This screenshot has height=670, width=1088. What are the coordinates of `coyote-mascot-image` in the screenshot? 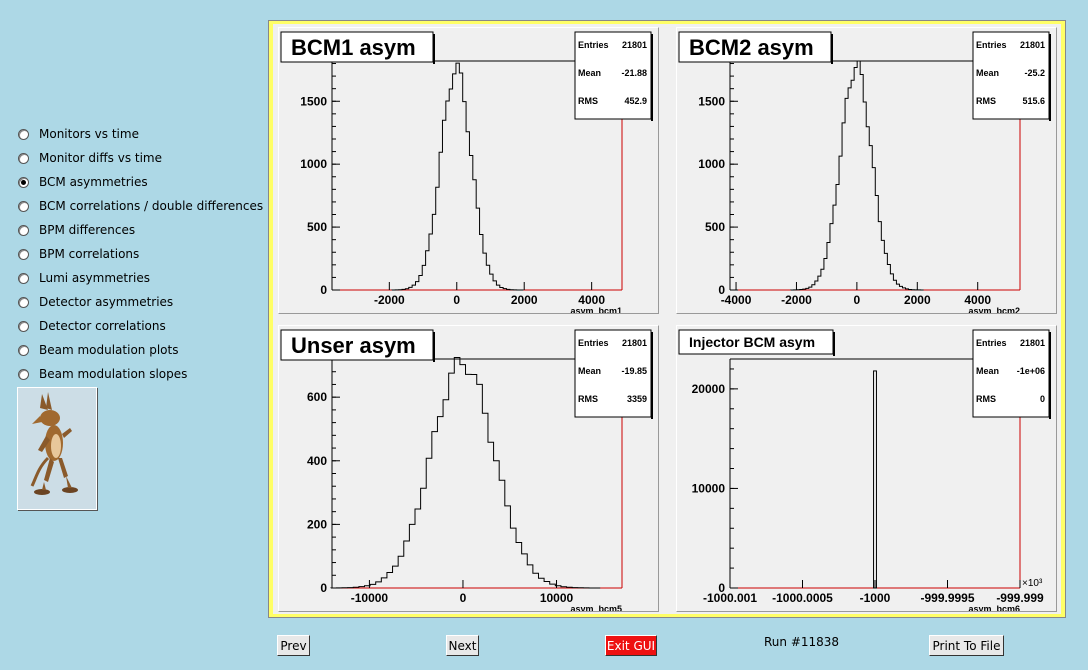 It's located at (57, 448).